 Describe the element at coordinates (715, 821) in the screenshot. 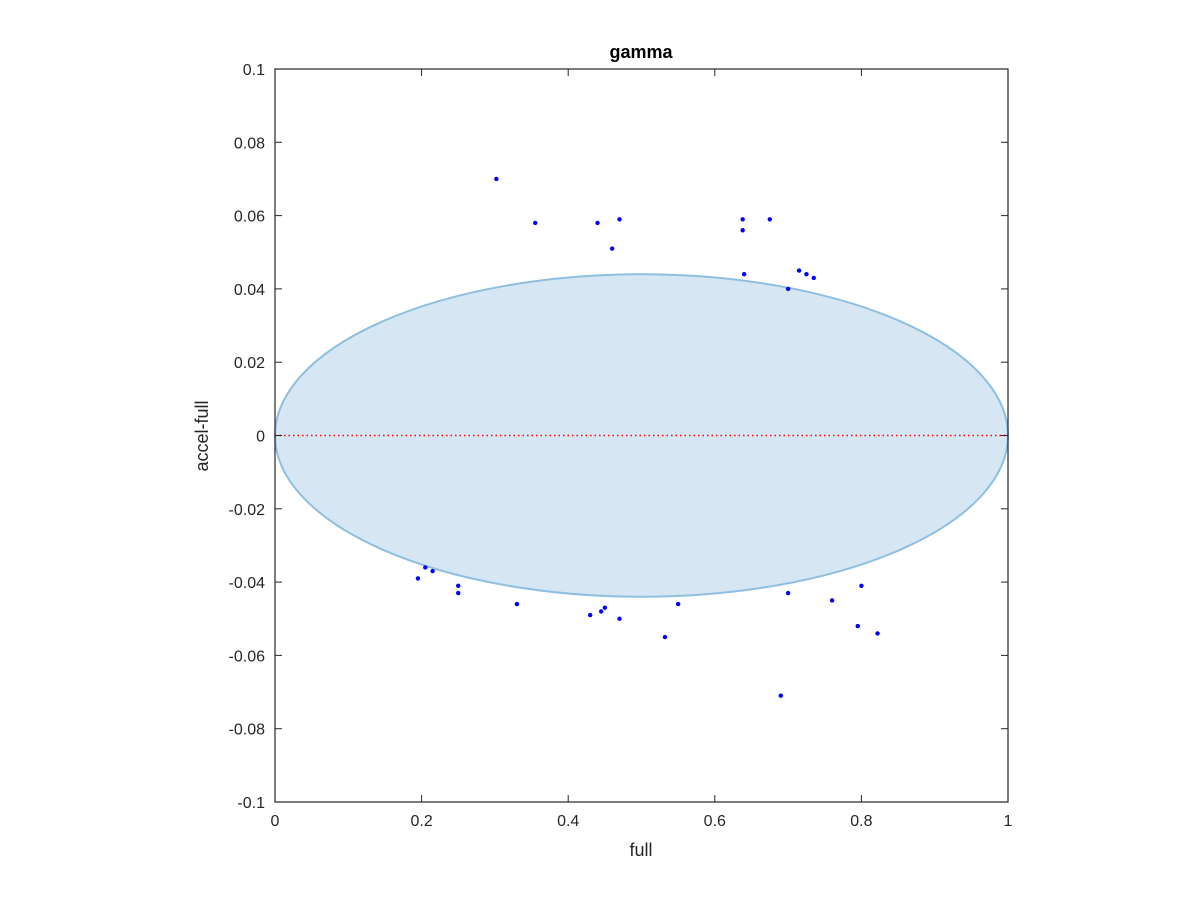

I see `x-tick-label: 0.6` at that location.